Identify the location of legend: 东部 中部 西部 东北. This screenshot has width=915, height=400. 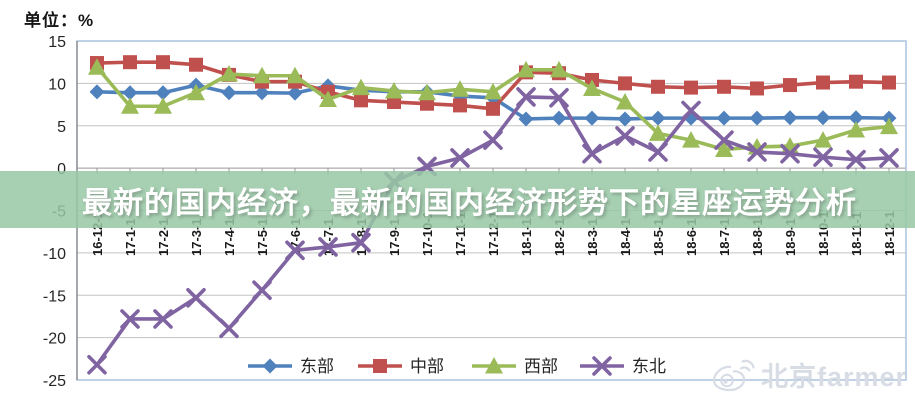
(457, 366).